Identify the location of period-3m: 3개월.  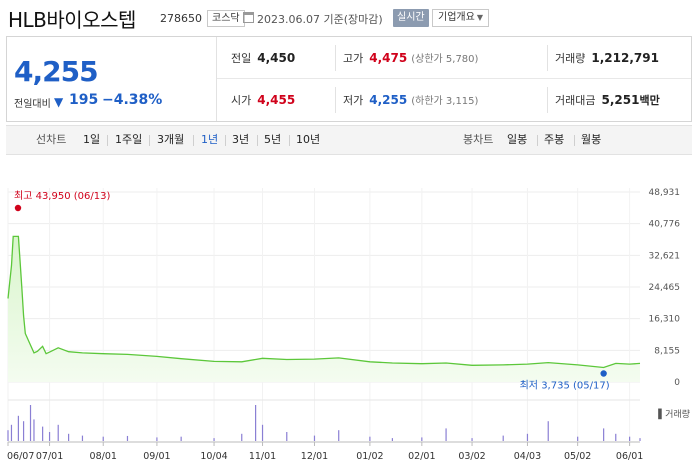
(171, 139).